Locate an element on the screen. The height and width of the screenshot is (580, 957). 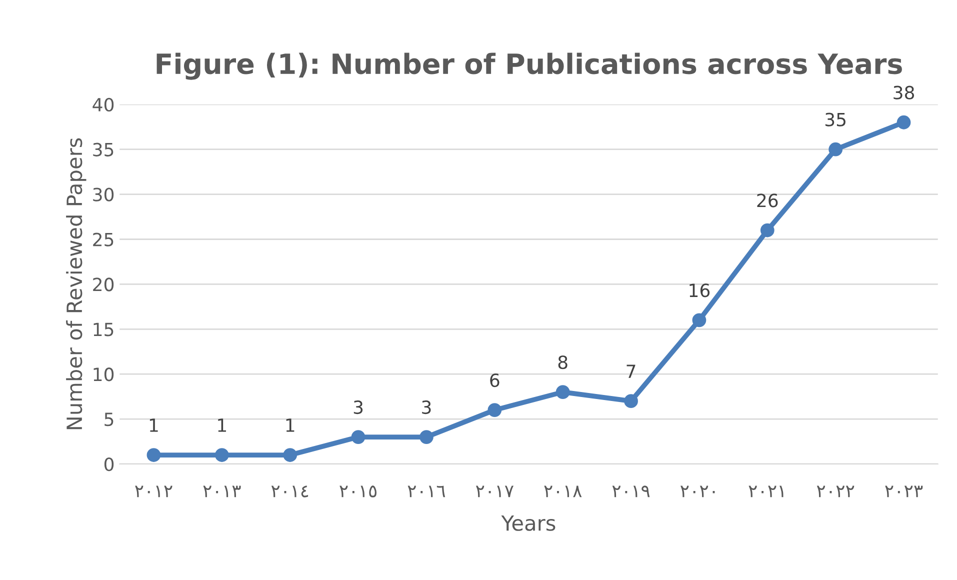
x-tick-label: ٢٠٢٠ is located at coordinates (697, 492).